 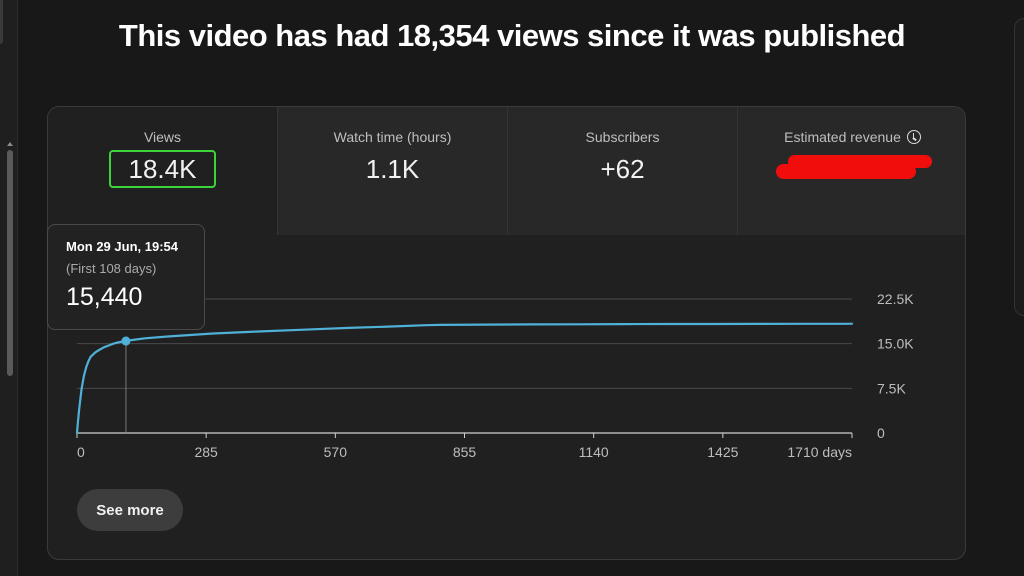 I want to click on tab-watch-time-label: Watch time (hours), so click(x=392, y=137).